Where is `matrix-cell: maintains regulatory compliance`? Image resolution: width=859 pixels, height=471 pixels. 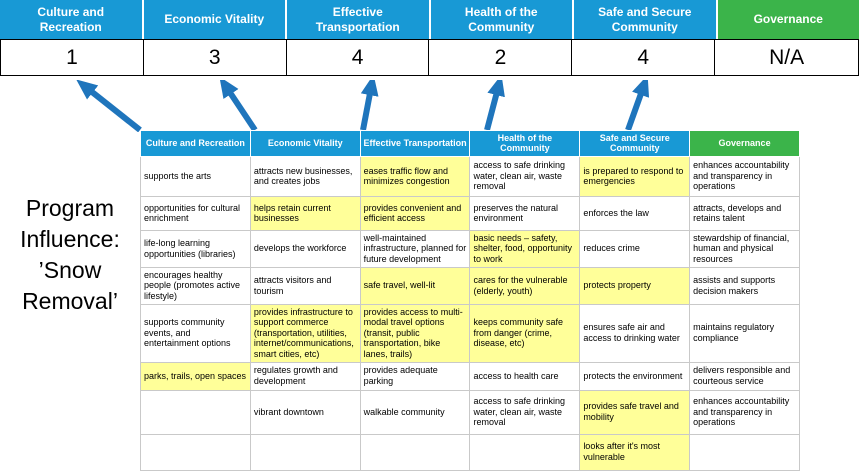
matrix-cell: maintains regulatory compliance is located at coordinates (745, 333).